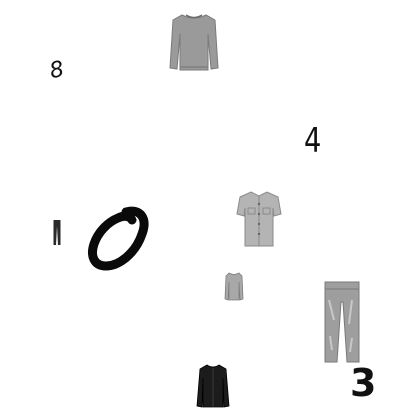  What do you see at coordinates (234, 286) in the screenshot?
I see `pullover-icon` at bounding box center [234, 286].